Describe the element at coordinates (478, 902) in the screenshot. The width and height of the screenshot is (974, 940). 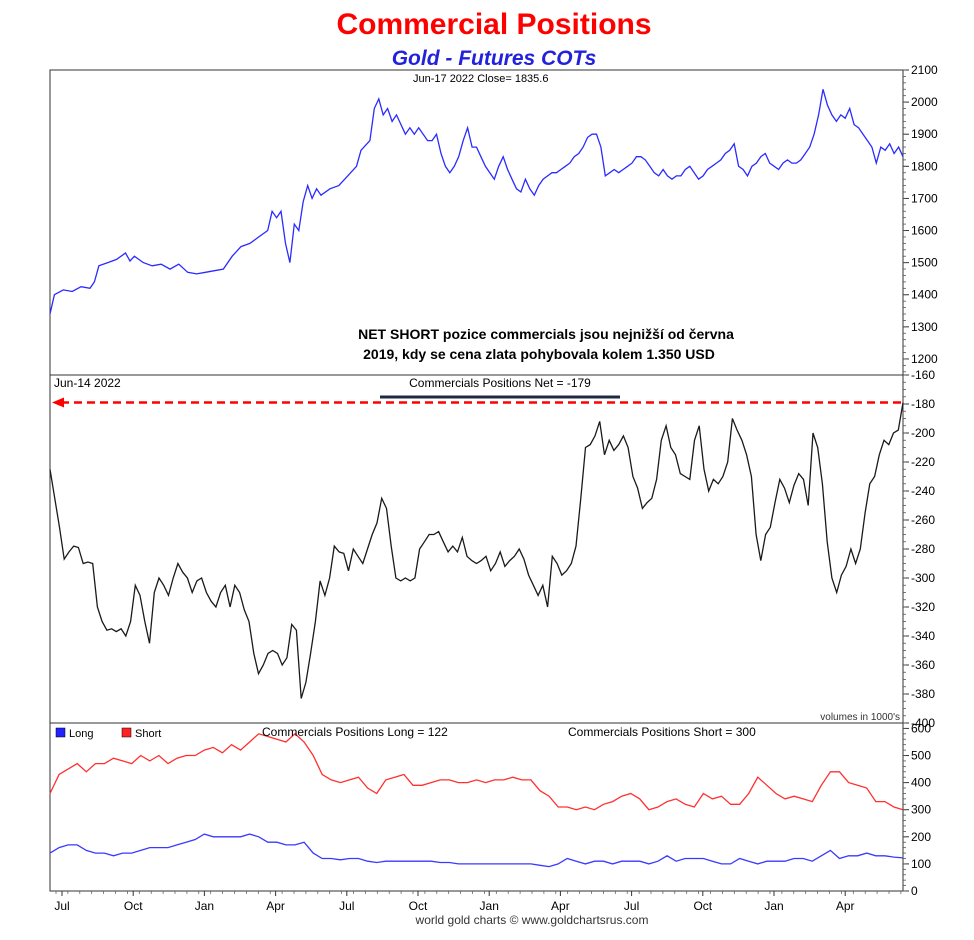
I see `x-axis: Jul Oct Jan Apr Jul Oct Jan Apr Jul Oct Jan Apr` at that location.